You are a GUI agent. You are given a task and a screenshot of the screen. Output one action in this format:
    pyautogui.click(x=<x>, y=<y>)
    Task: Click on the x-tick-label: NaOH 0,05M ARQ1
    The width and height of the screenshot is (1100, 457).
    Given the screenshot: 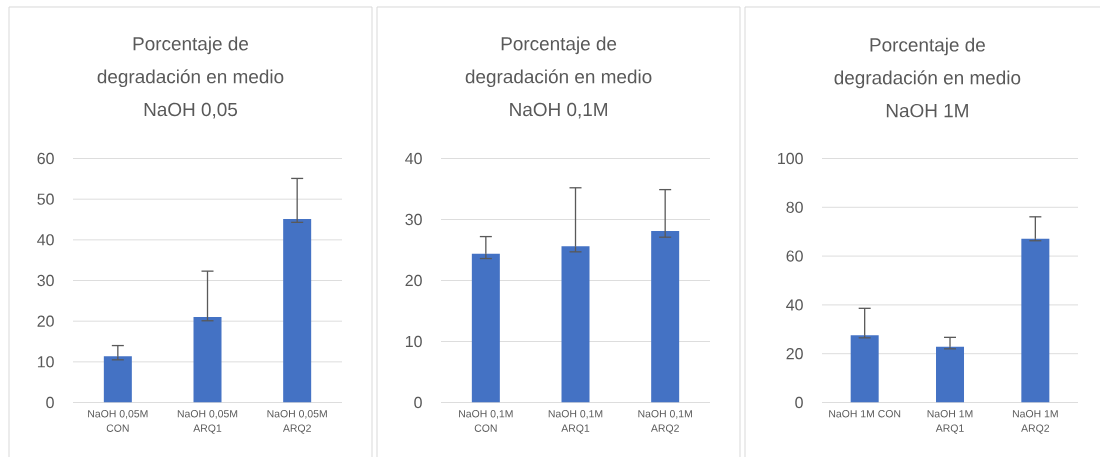 What is the action you would take?
    pyautogui.click(x=207, y=422)
    